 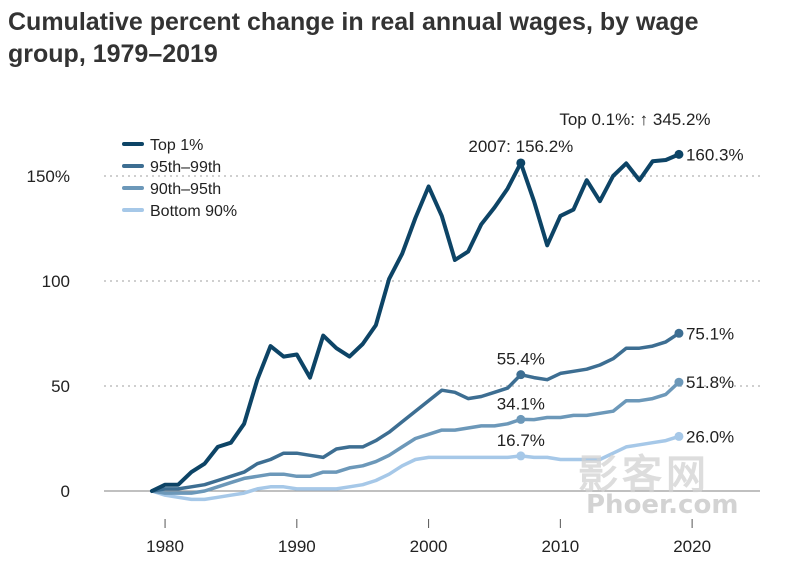 What do you see at coordinates (521, 440) in the screenshot?
I see `data-label: 16.7%` at bounding box center [521, 440].